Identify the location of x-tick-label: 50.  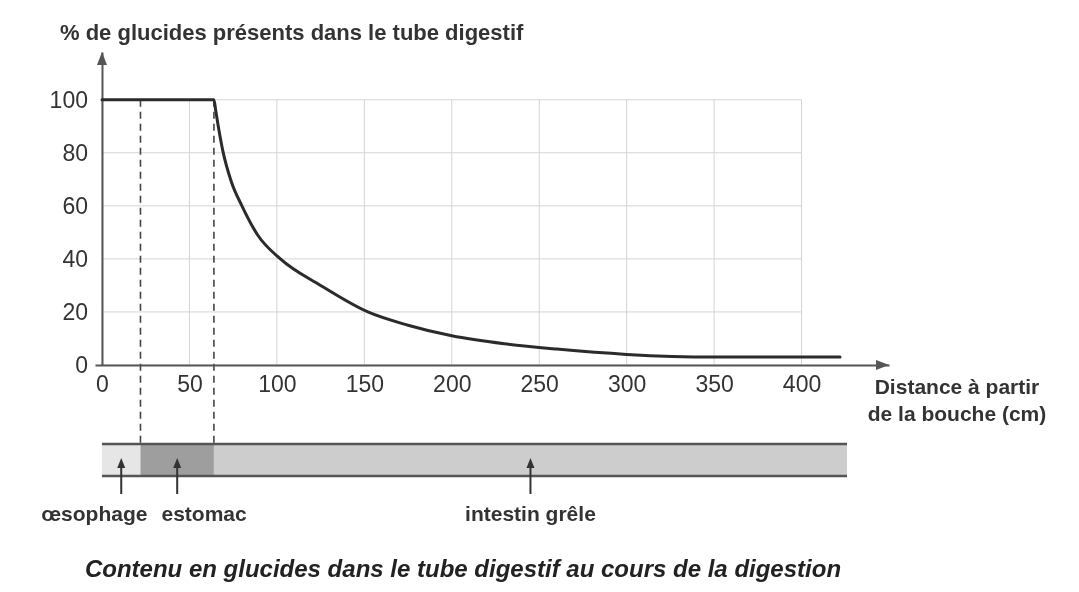
(190, 384).